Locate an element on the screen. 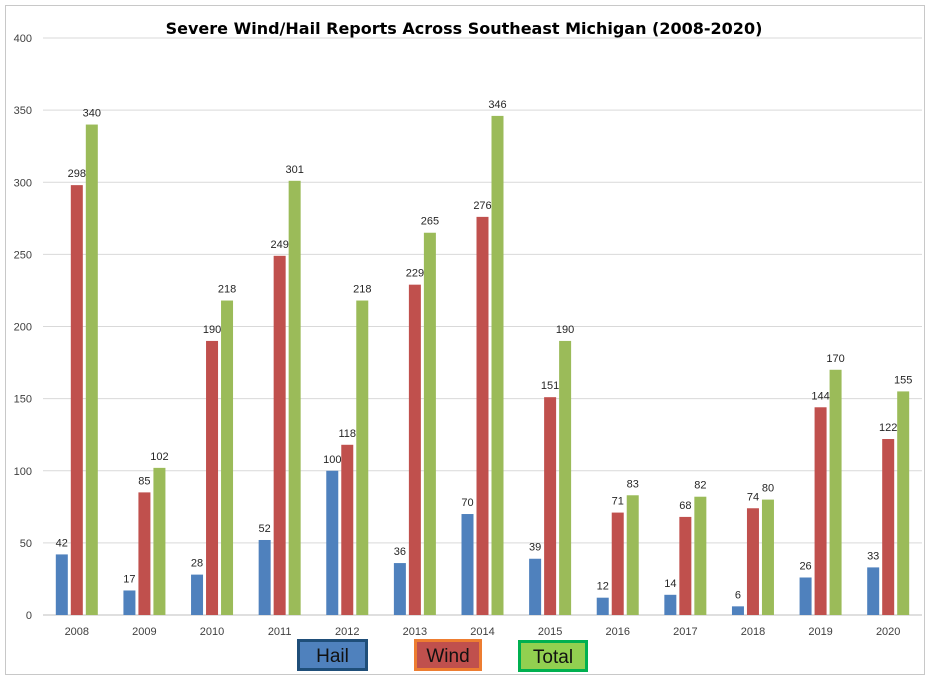 This screenshot has width=932, height=679. data-label-total: 82 is located at coordinates (700, 486).